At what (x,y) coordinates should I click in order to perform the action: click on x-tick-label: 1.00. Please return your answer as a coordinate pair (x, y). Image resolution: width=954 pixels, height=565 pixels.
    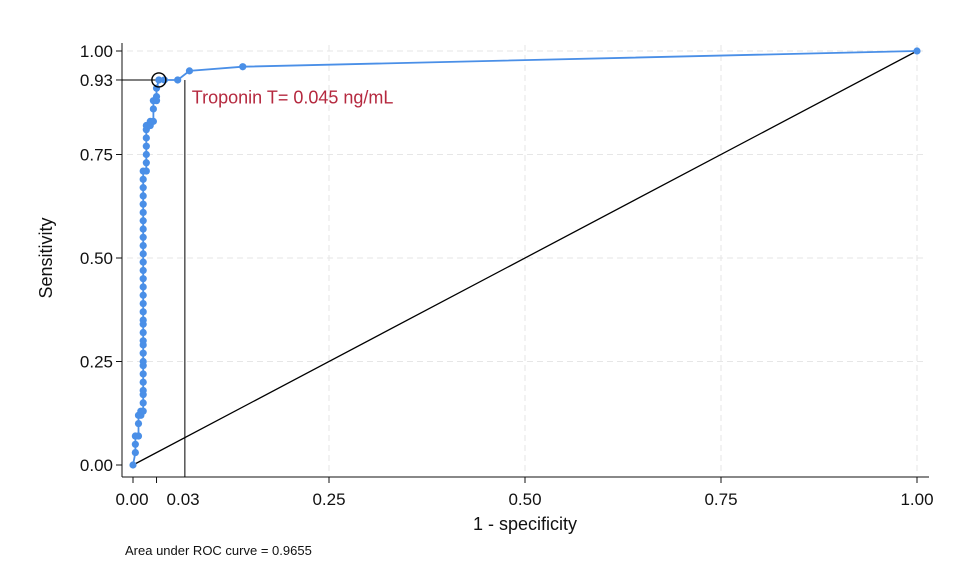
    Looking at the image, I should click on (916, 499).